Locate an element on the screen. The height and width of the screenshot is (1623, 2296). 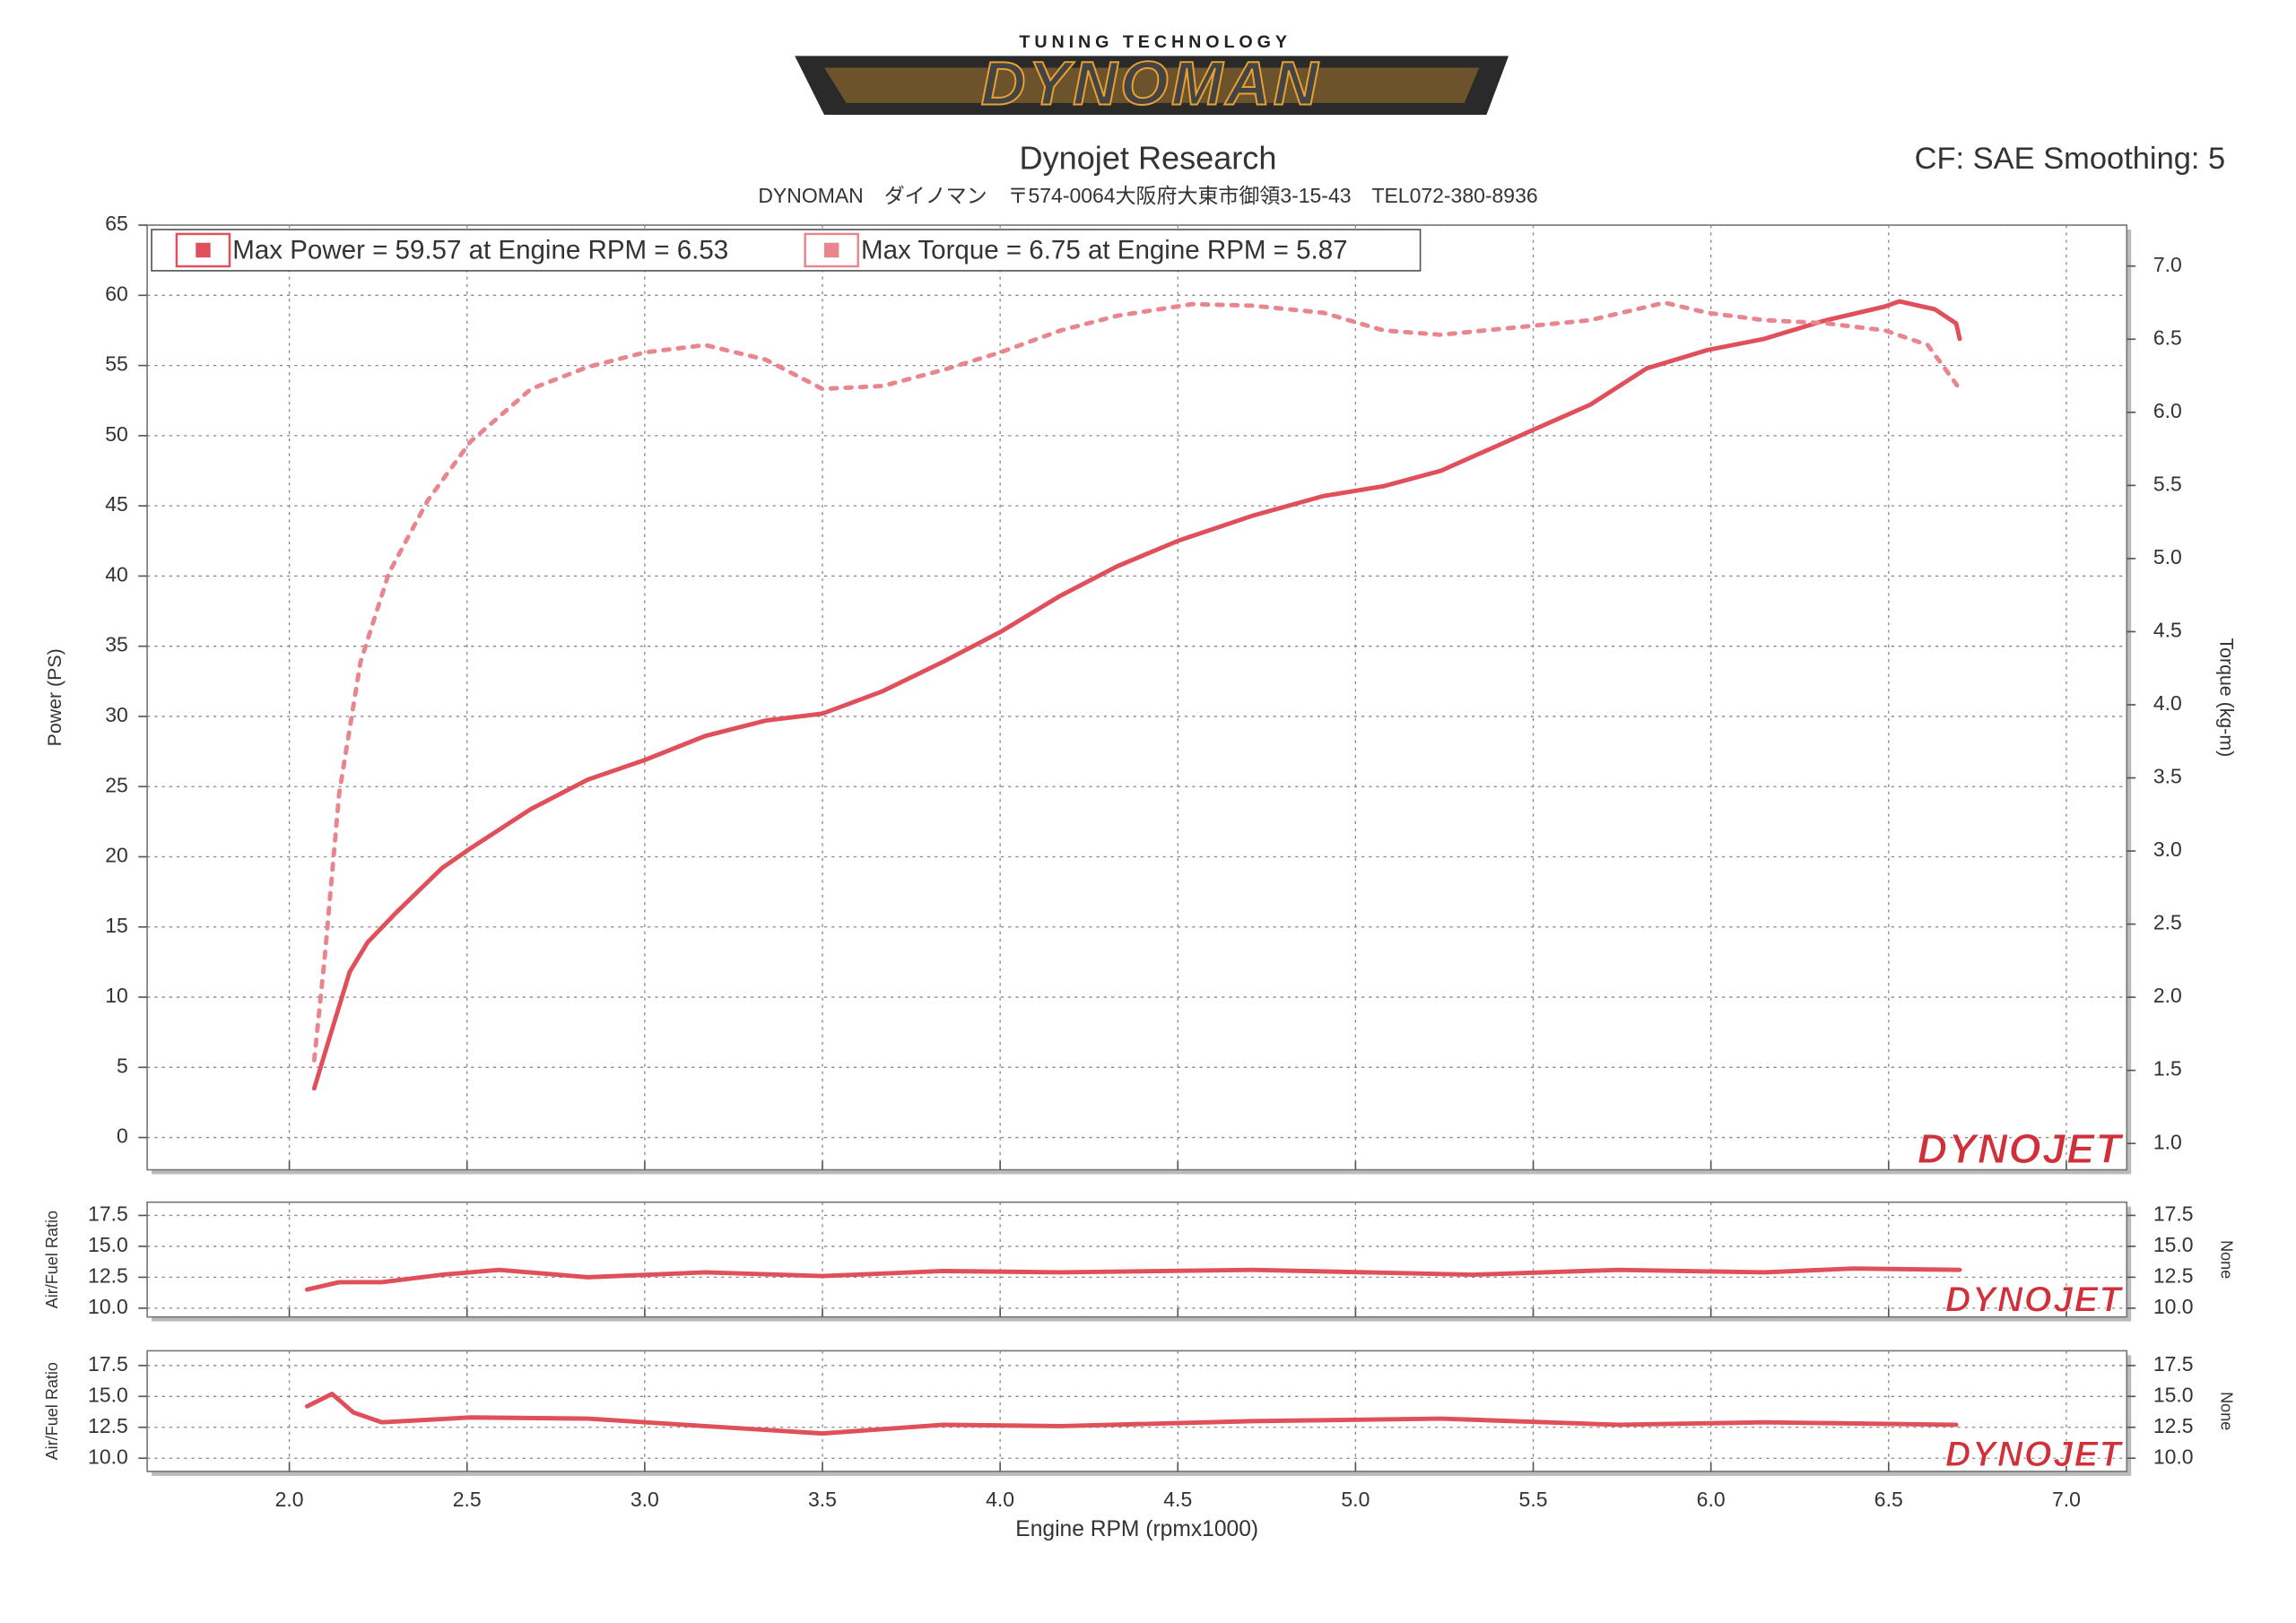
y2-axis-label: Torque (kg-m) is located at coordinates (2227, 697).